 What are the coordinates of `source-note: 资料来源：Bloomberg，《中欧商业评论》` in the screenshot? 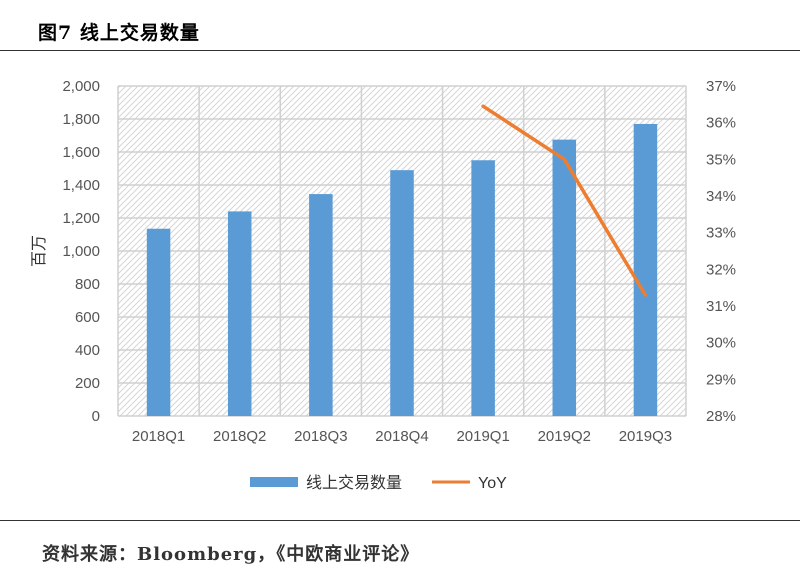 It's located at (230, 553).